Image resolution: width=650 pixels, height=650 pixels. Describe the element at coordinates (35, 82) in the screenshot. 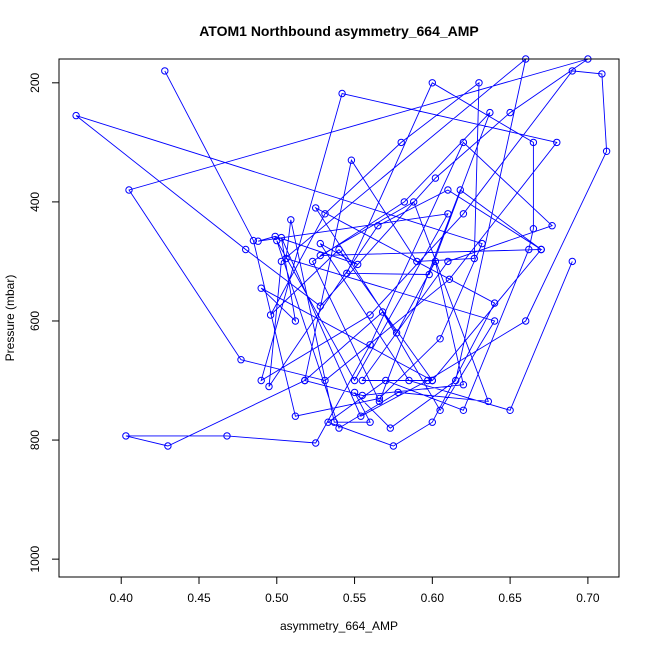

I see `y-tick-label: 200` at that location.